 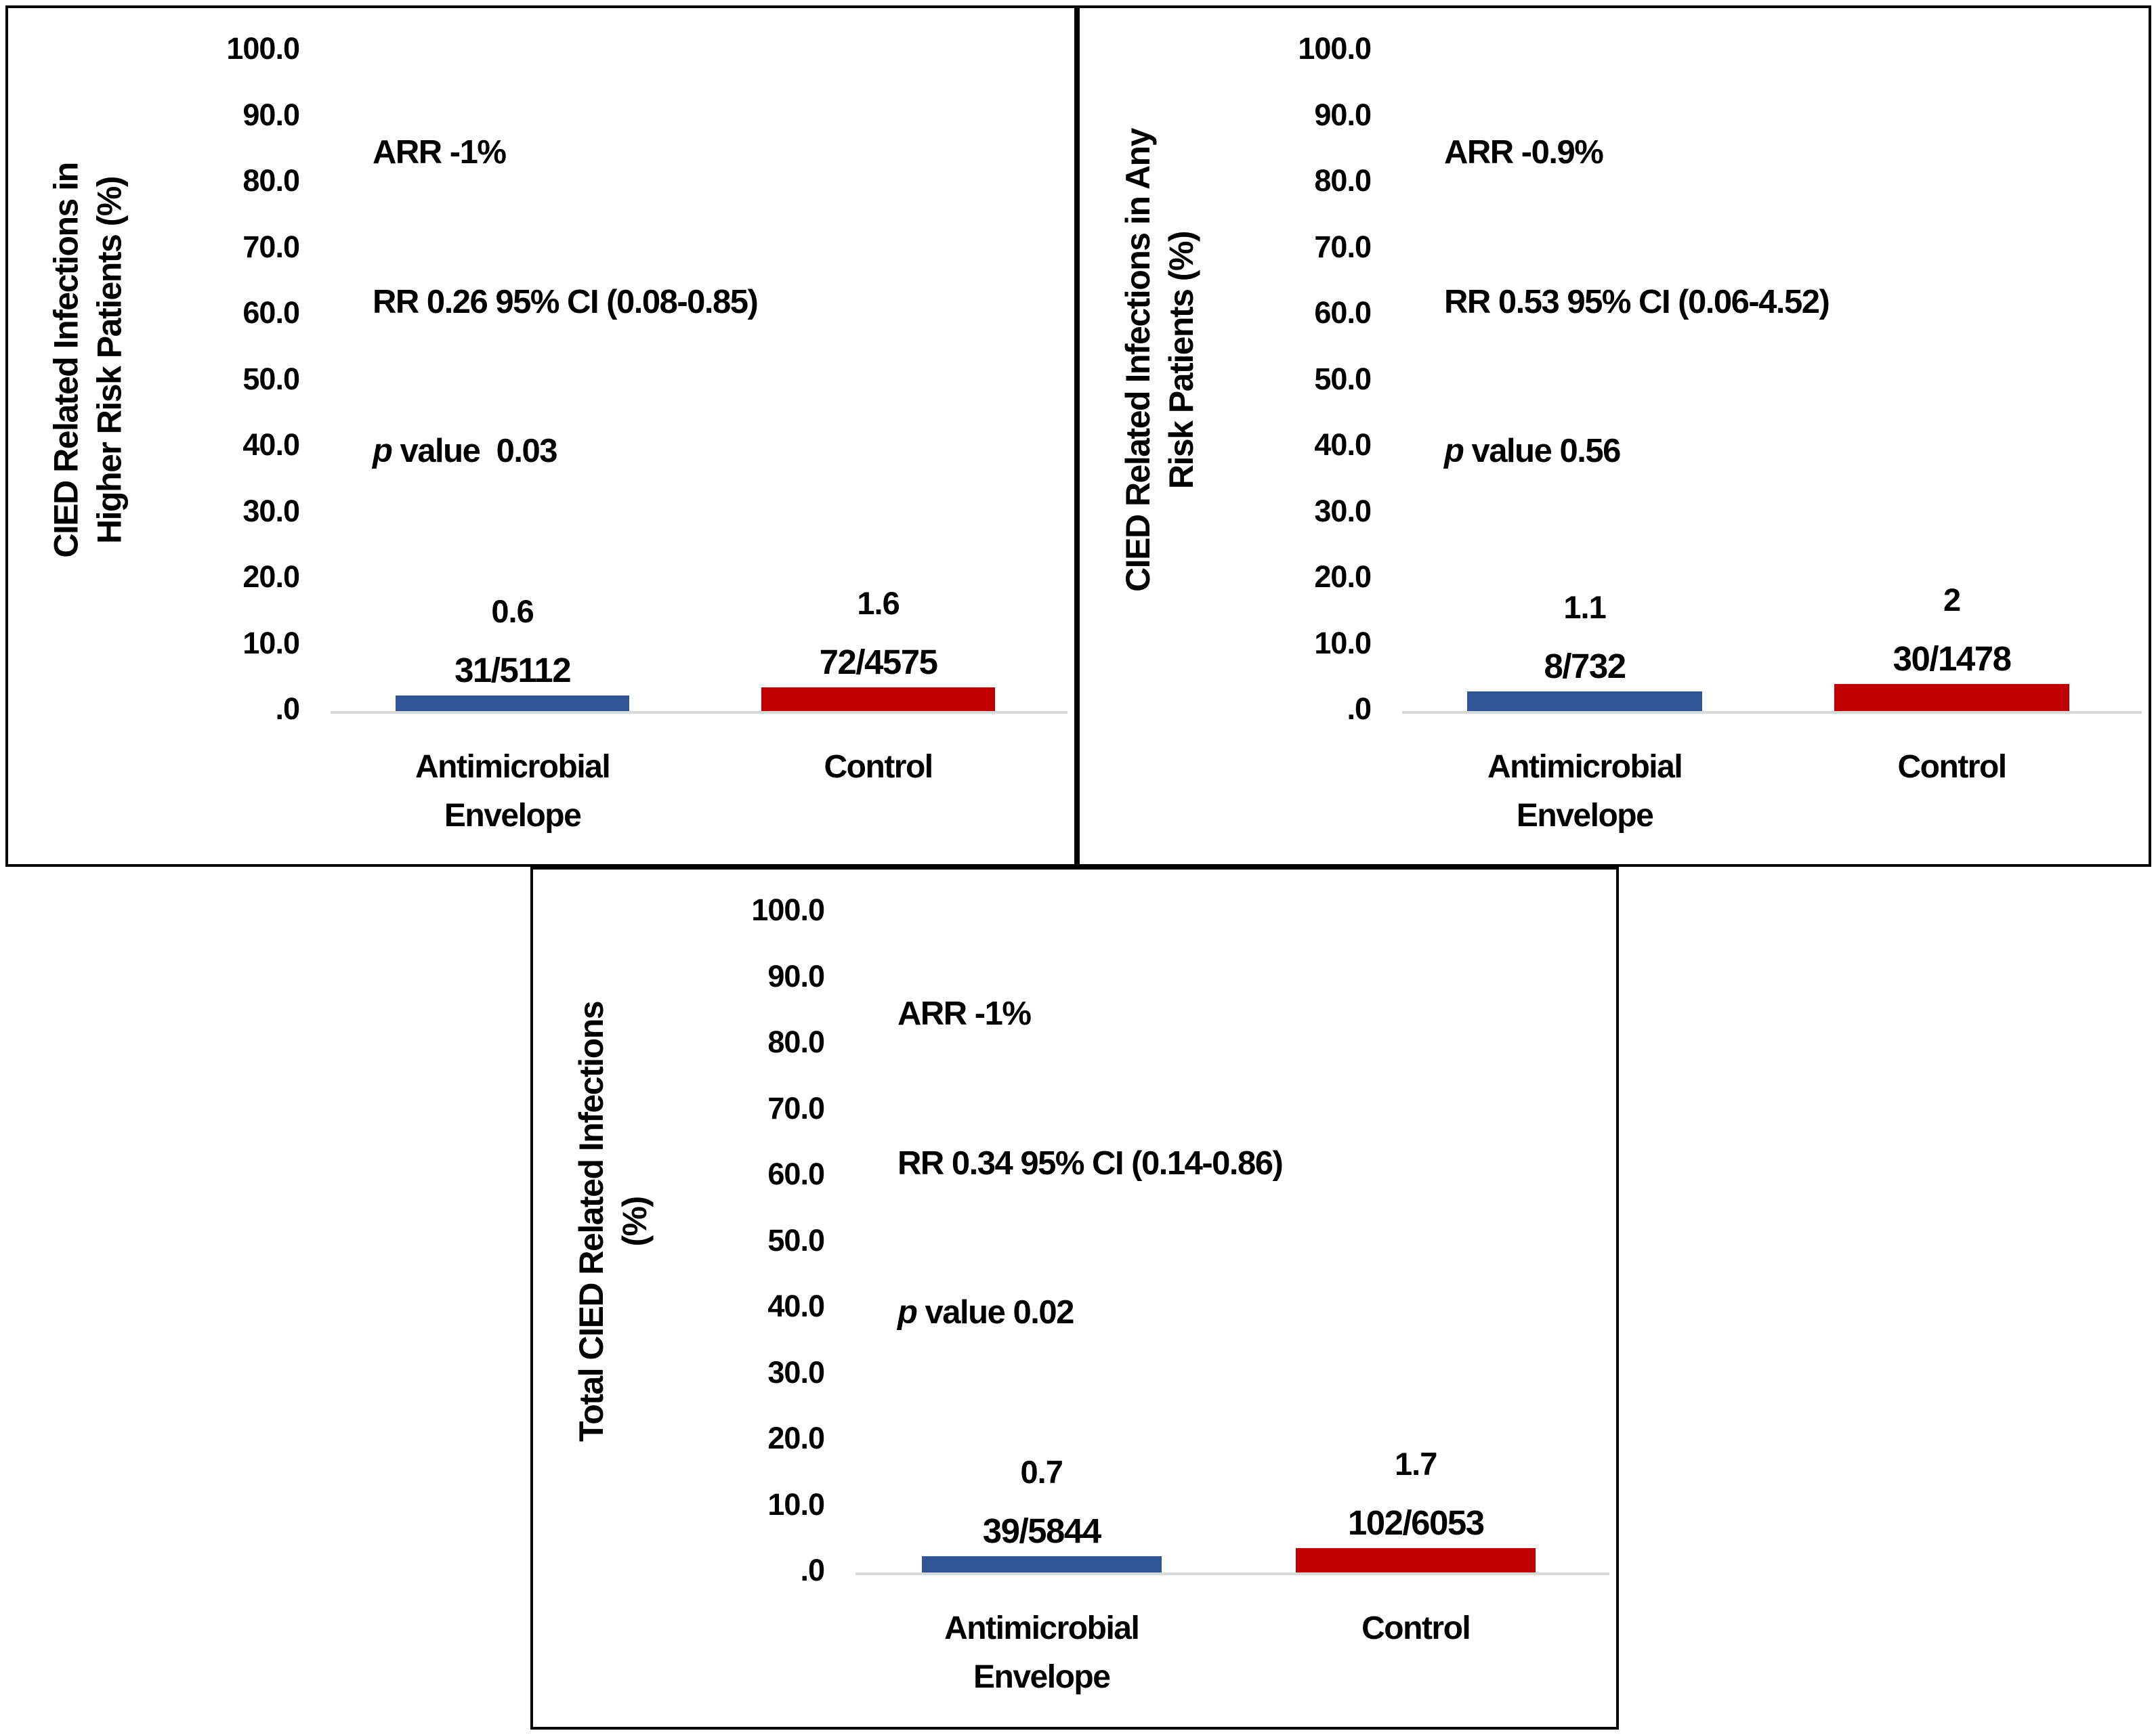 What do you see at coordinates (878, 662) in the screenshot?
I see `bar-fraction-label: 72/4575` at bounding box center [878, 662].